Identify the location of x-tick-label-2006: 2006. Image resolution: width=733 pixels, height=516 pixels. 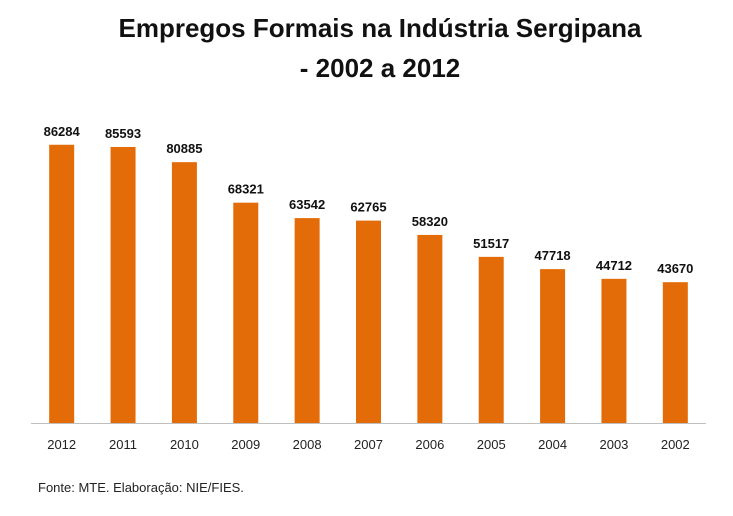
(429, 444).